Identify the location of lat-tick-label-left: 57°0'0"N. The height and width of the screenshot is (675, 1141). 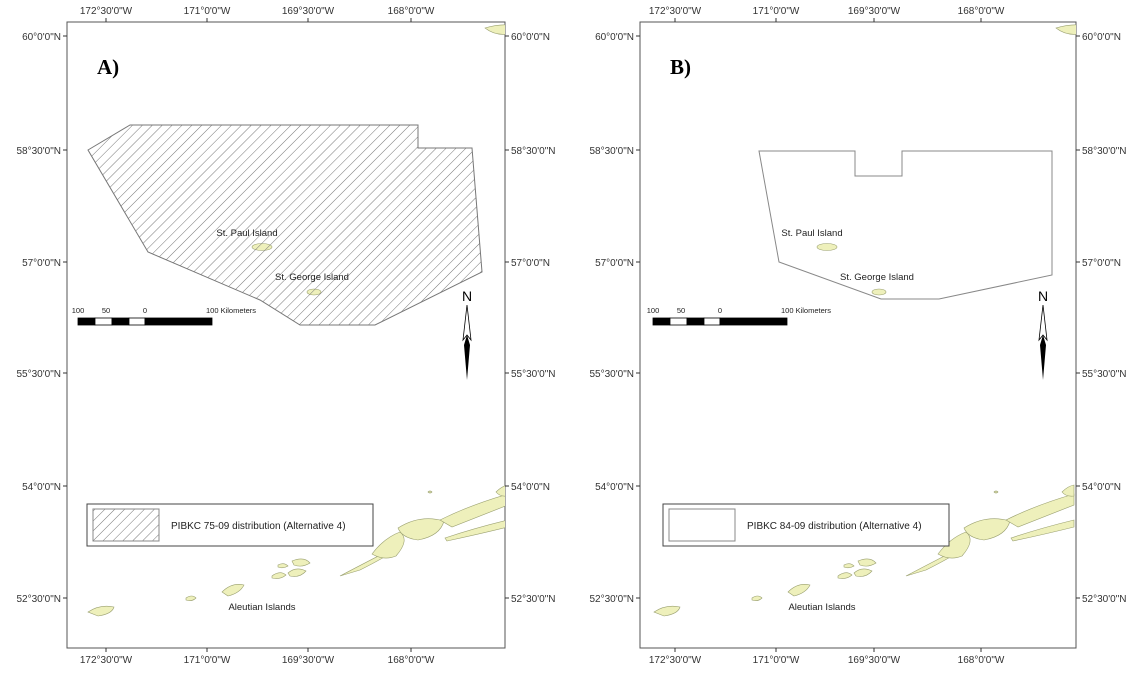
(614, 263).